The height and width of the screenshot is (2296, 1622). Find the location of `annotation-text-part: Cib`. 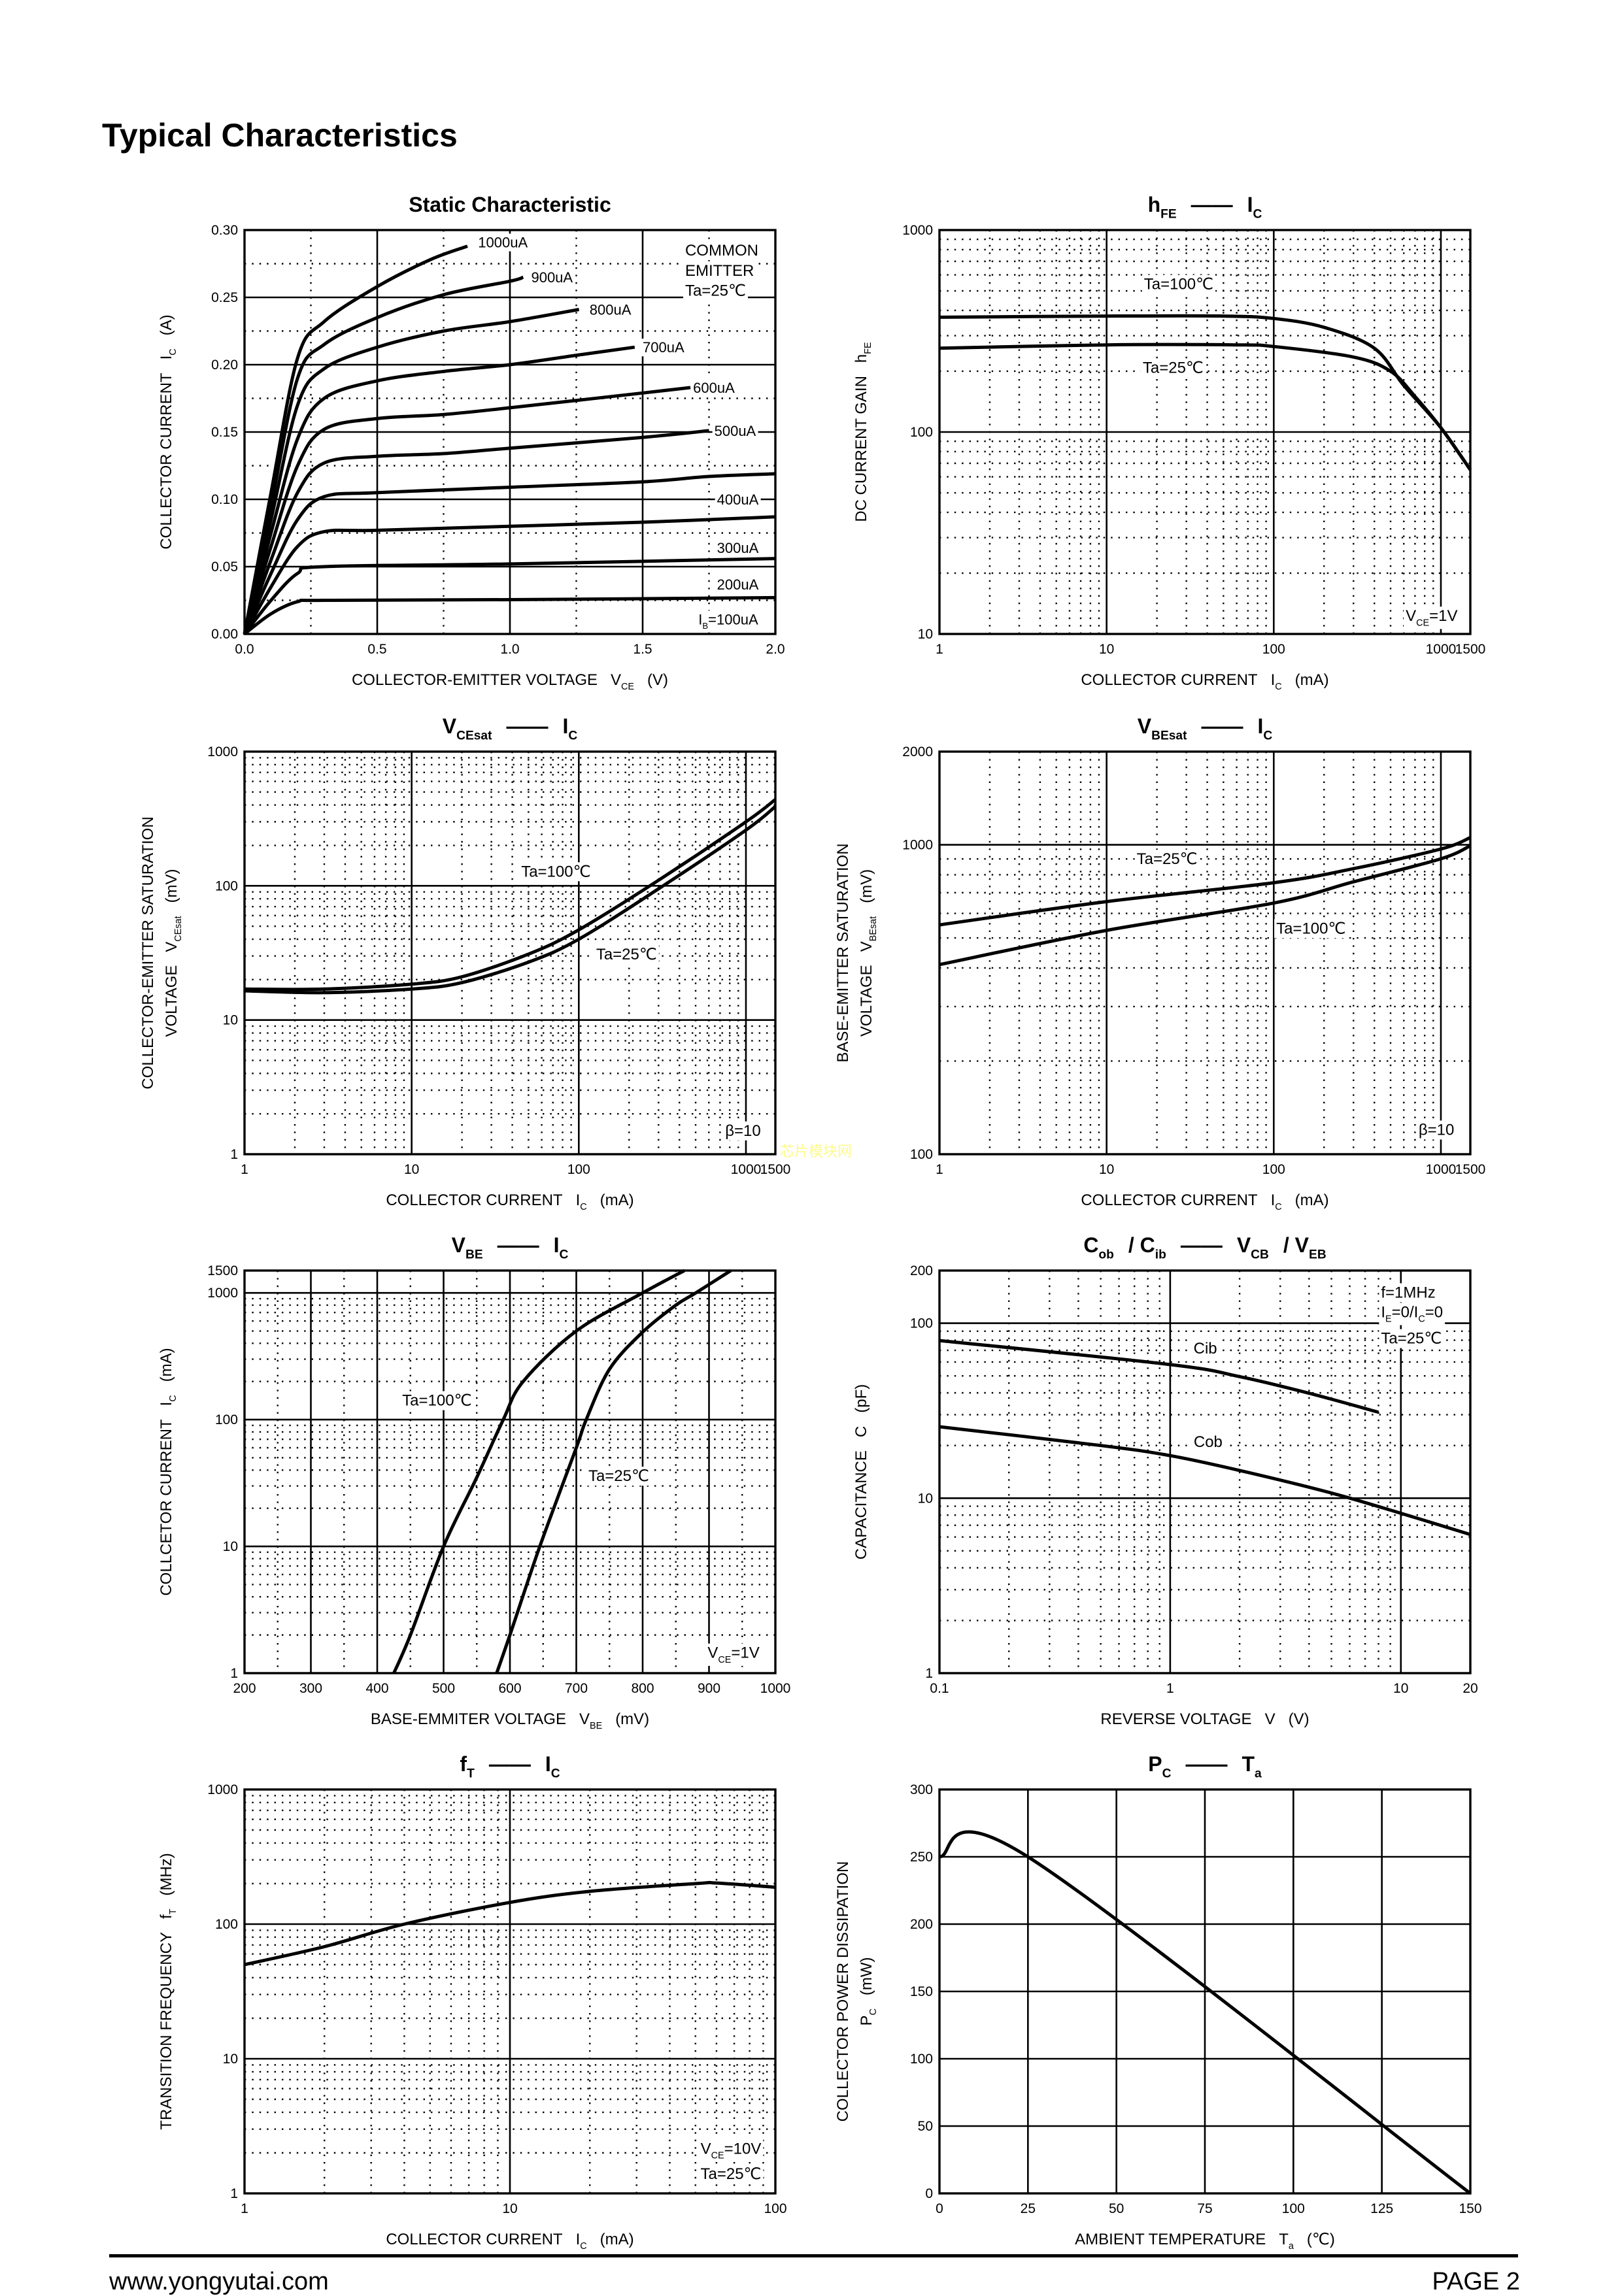

annotation-text-part: Cib is located at coordinates (1205, 1348).